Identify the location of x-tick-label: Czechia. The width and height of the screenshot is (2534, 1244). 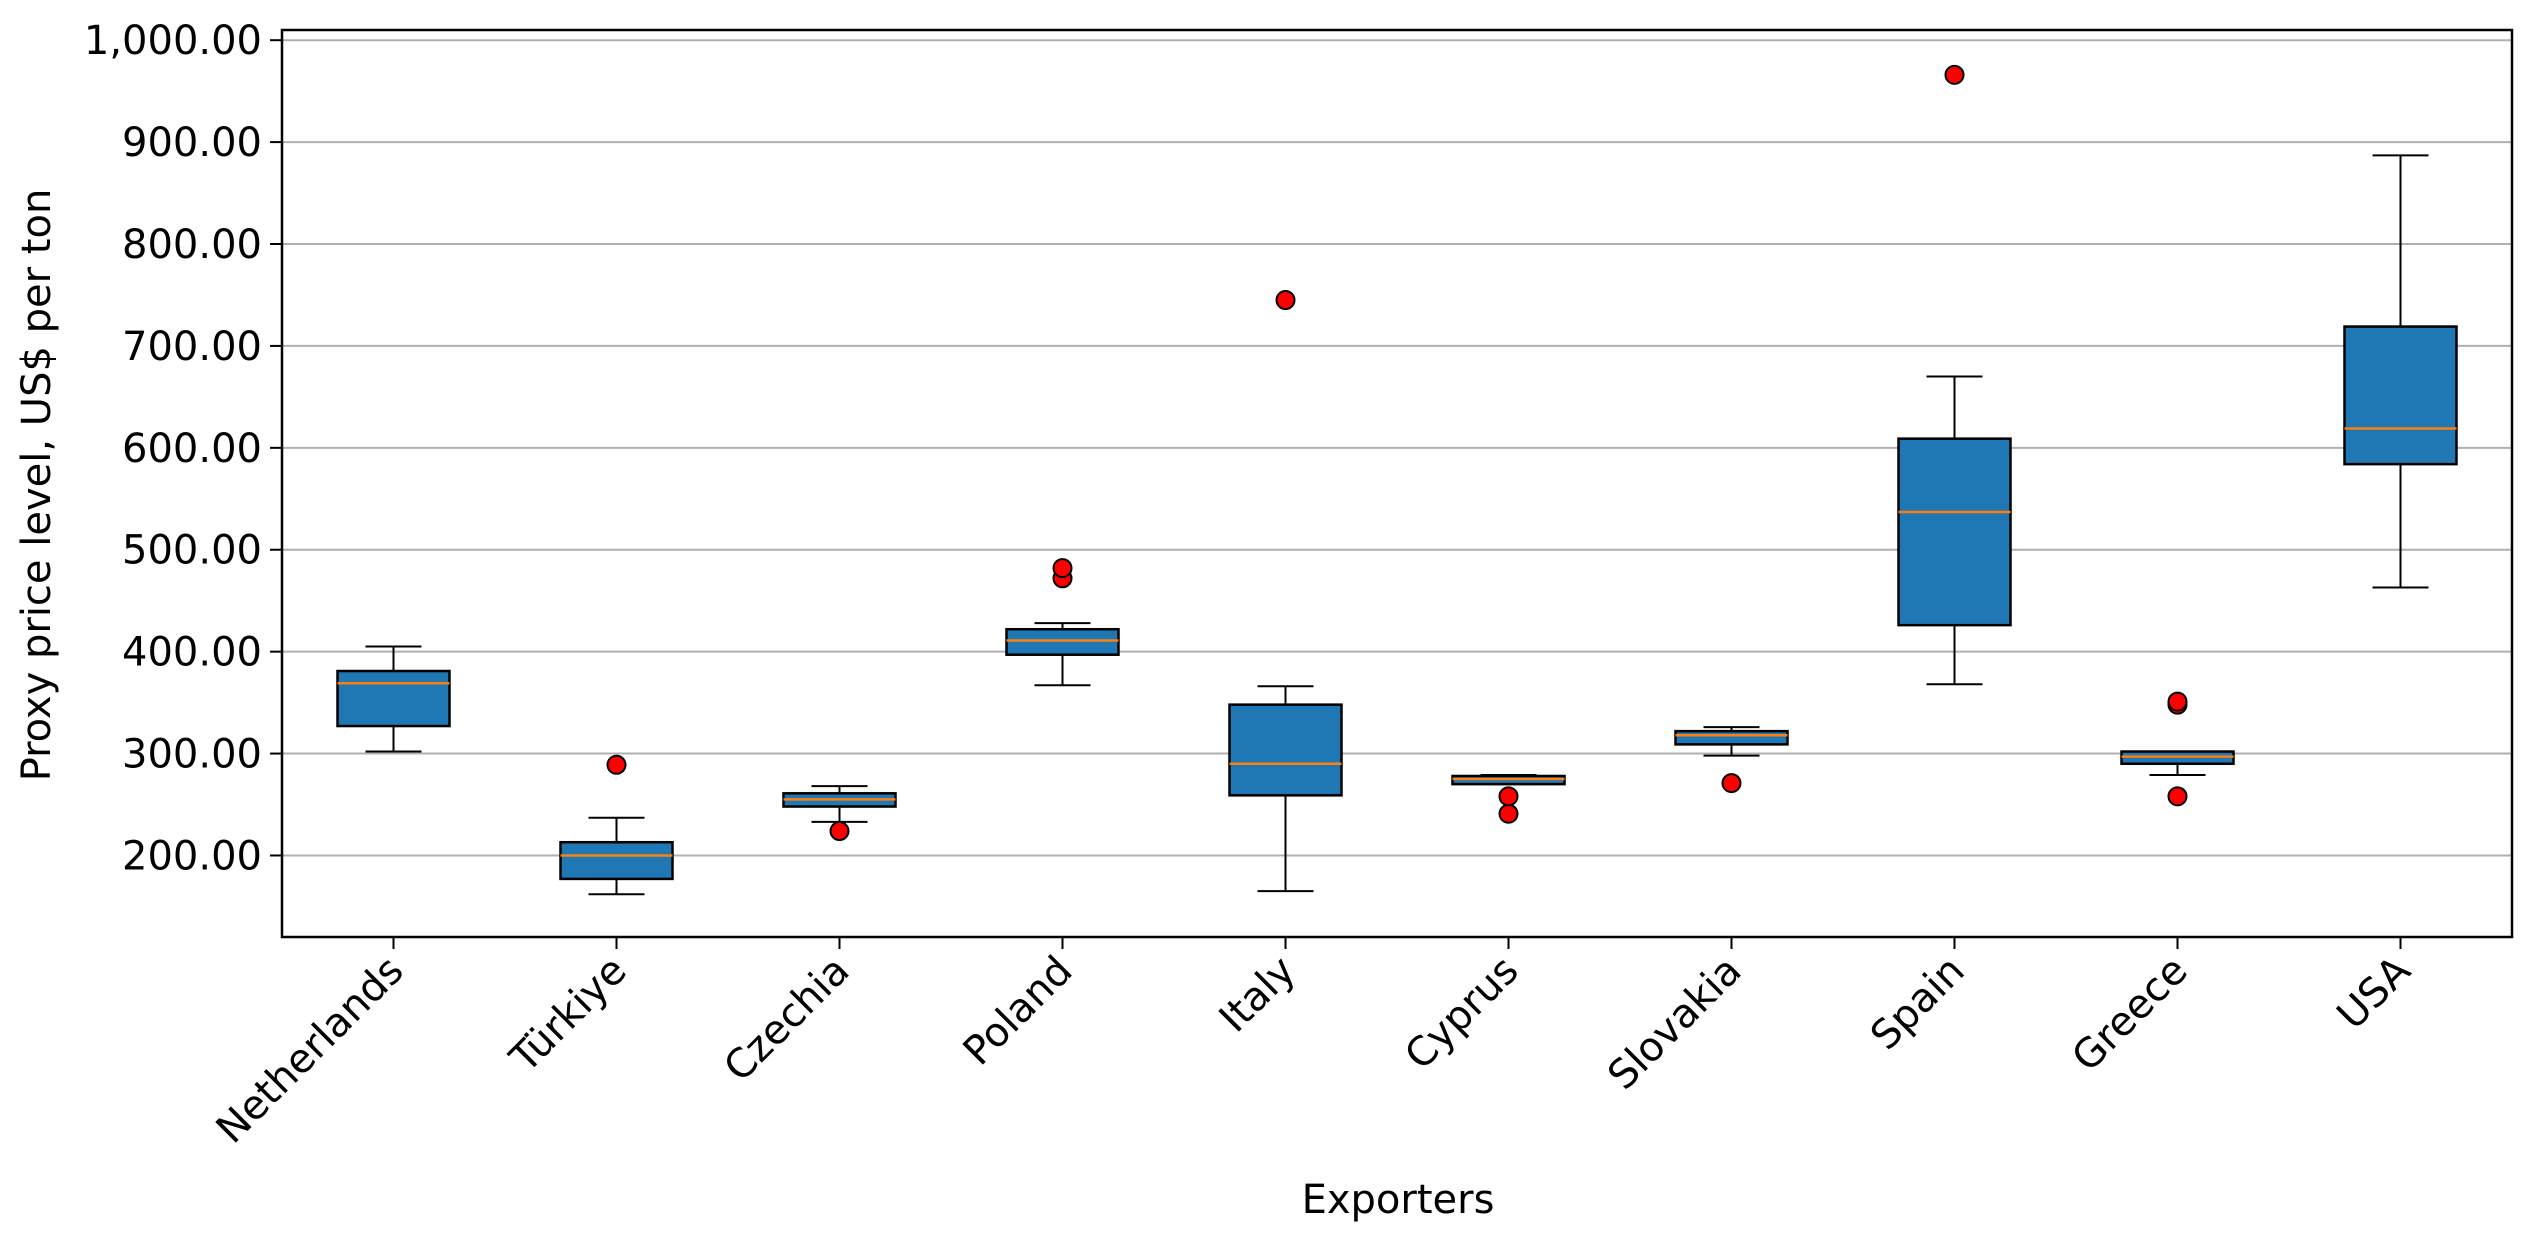
(786, 1019).